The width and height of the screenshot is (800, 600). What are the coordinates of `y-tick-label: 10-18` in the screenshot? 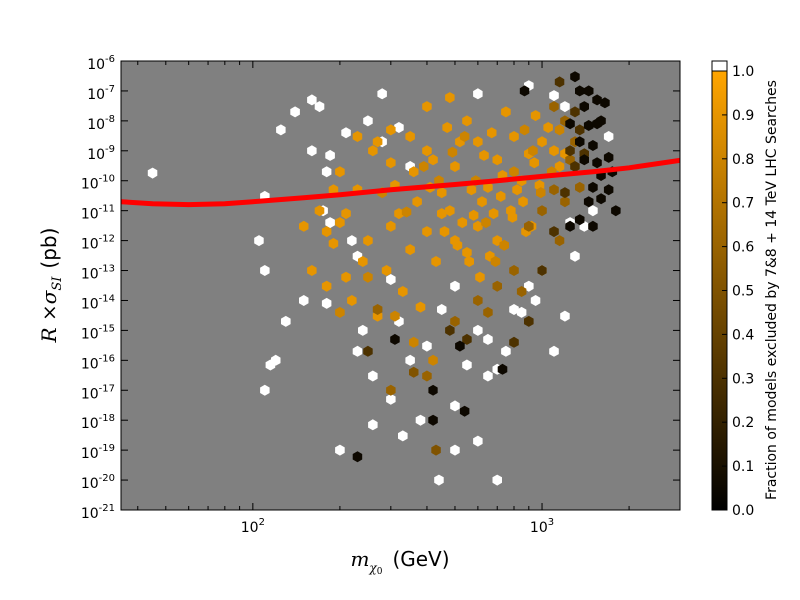 It's located at (98, 422).